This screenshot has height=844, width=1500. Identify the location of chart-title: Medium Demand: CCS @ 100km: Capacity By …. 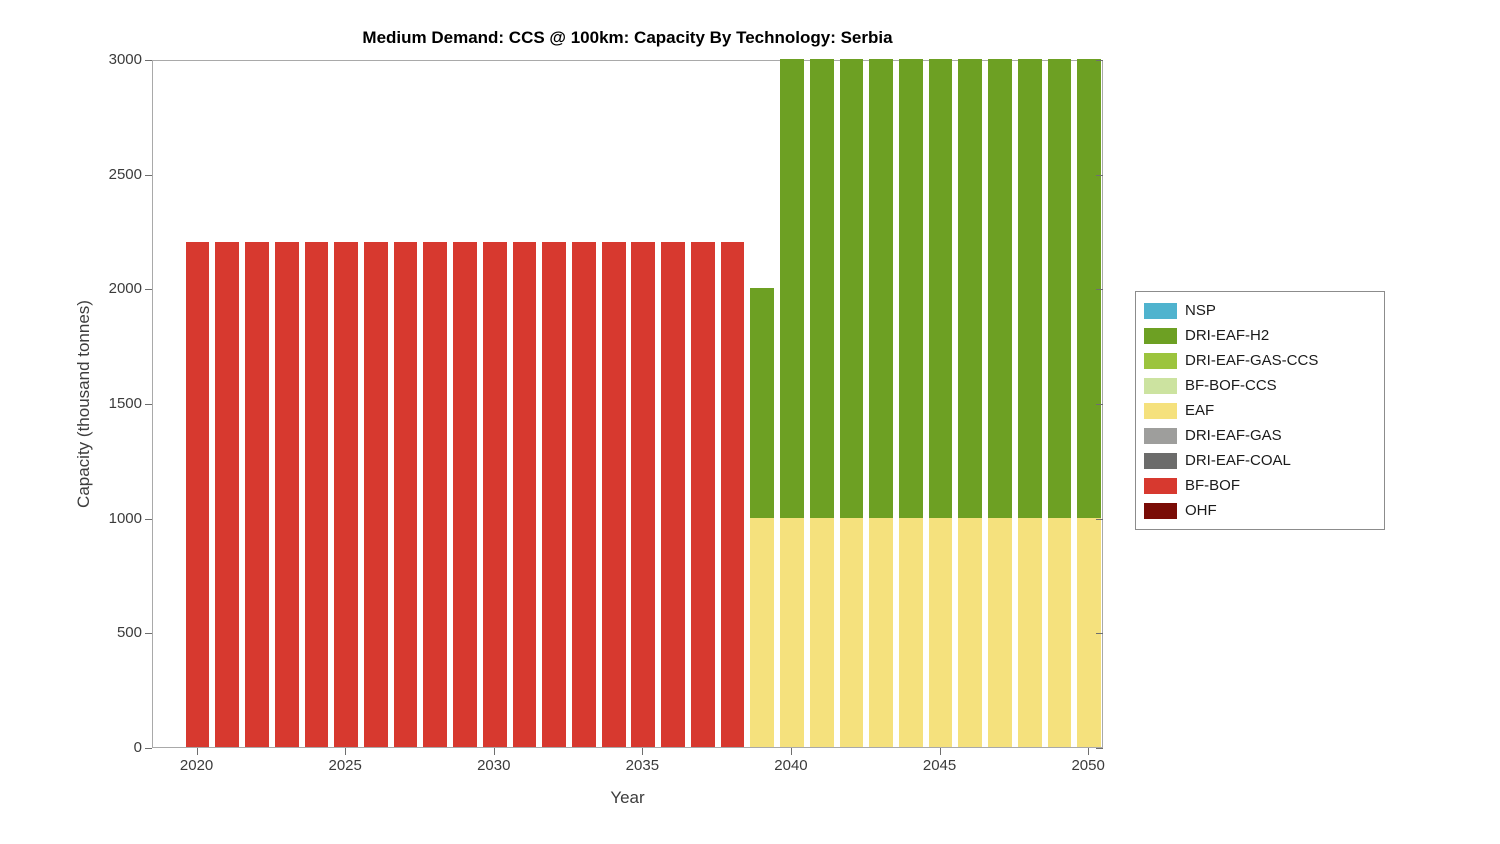
(627, 37).